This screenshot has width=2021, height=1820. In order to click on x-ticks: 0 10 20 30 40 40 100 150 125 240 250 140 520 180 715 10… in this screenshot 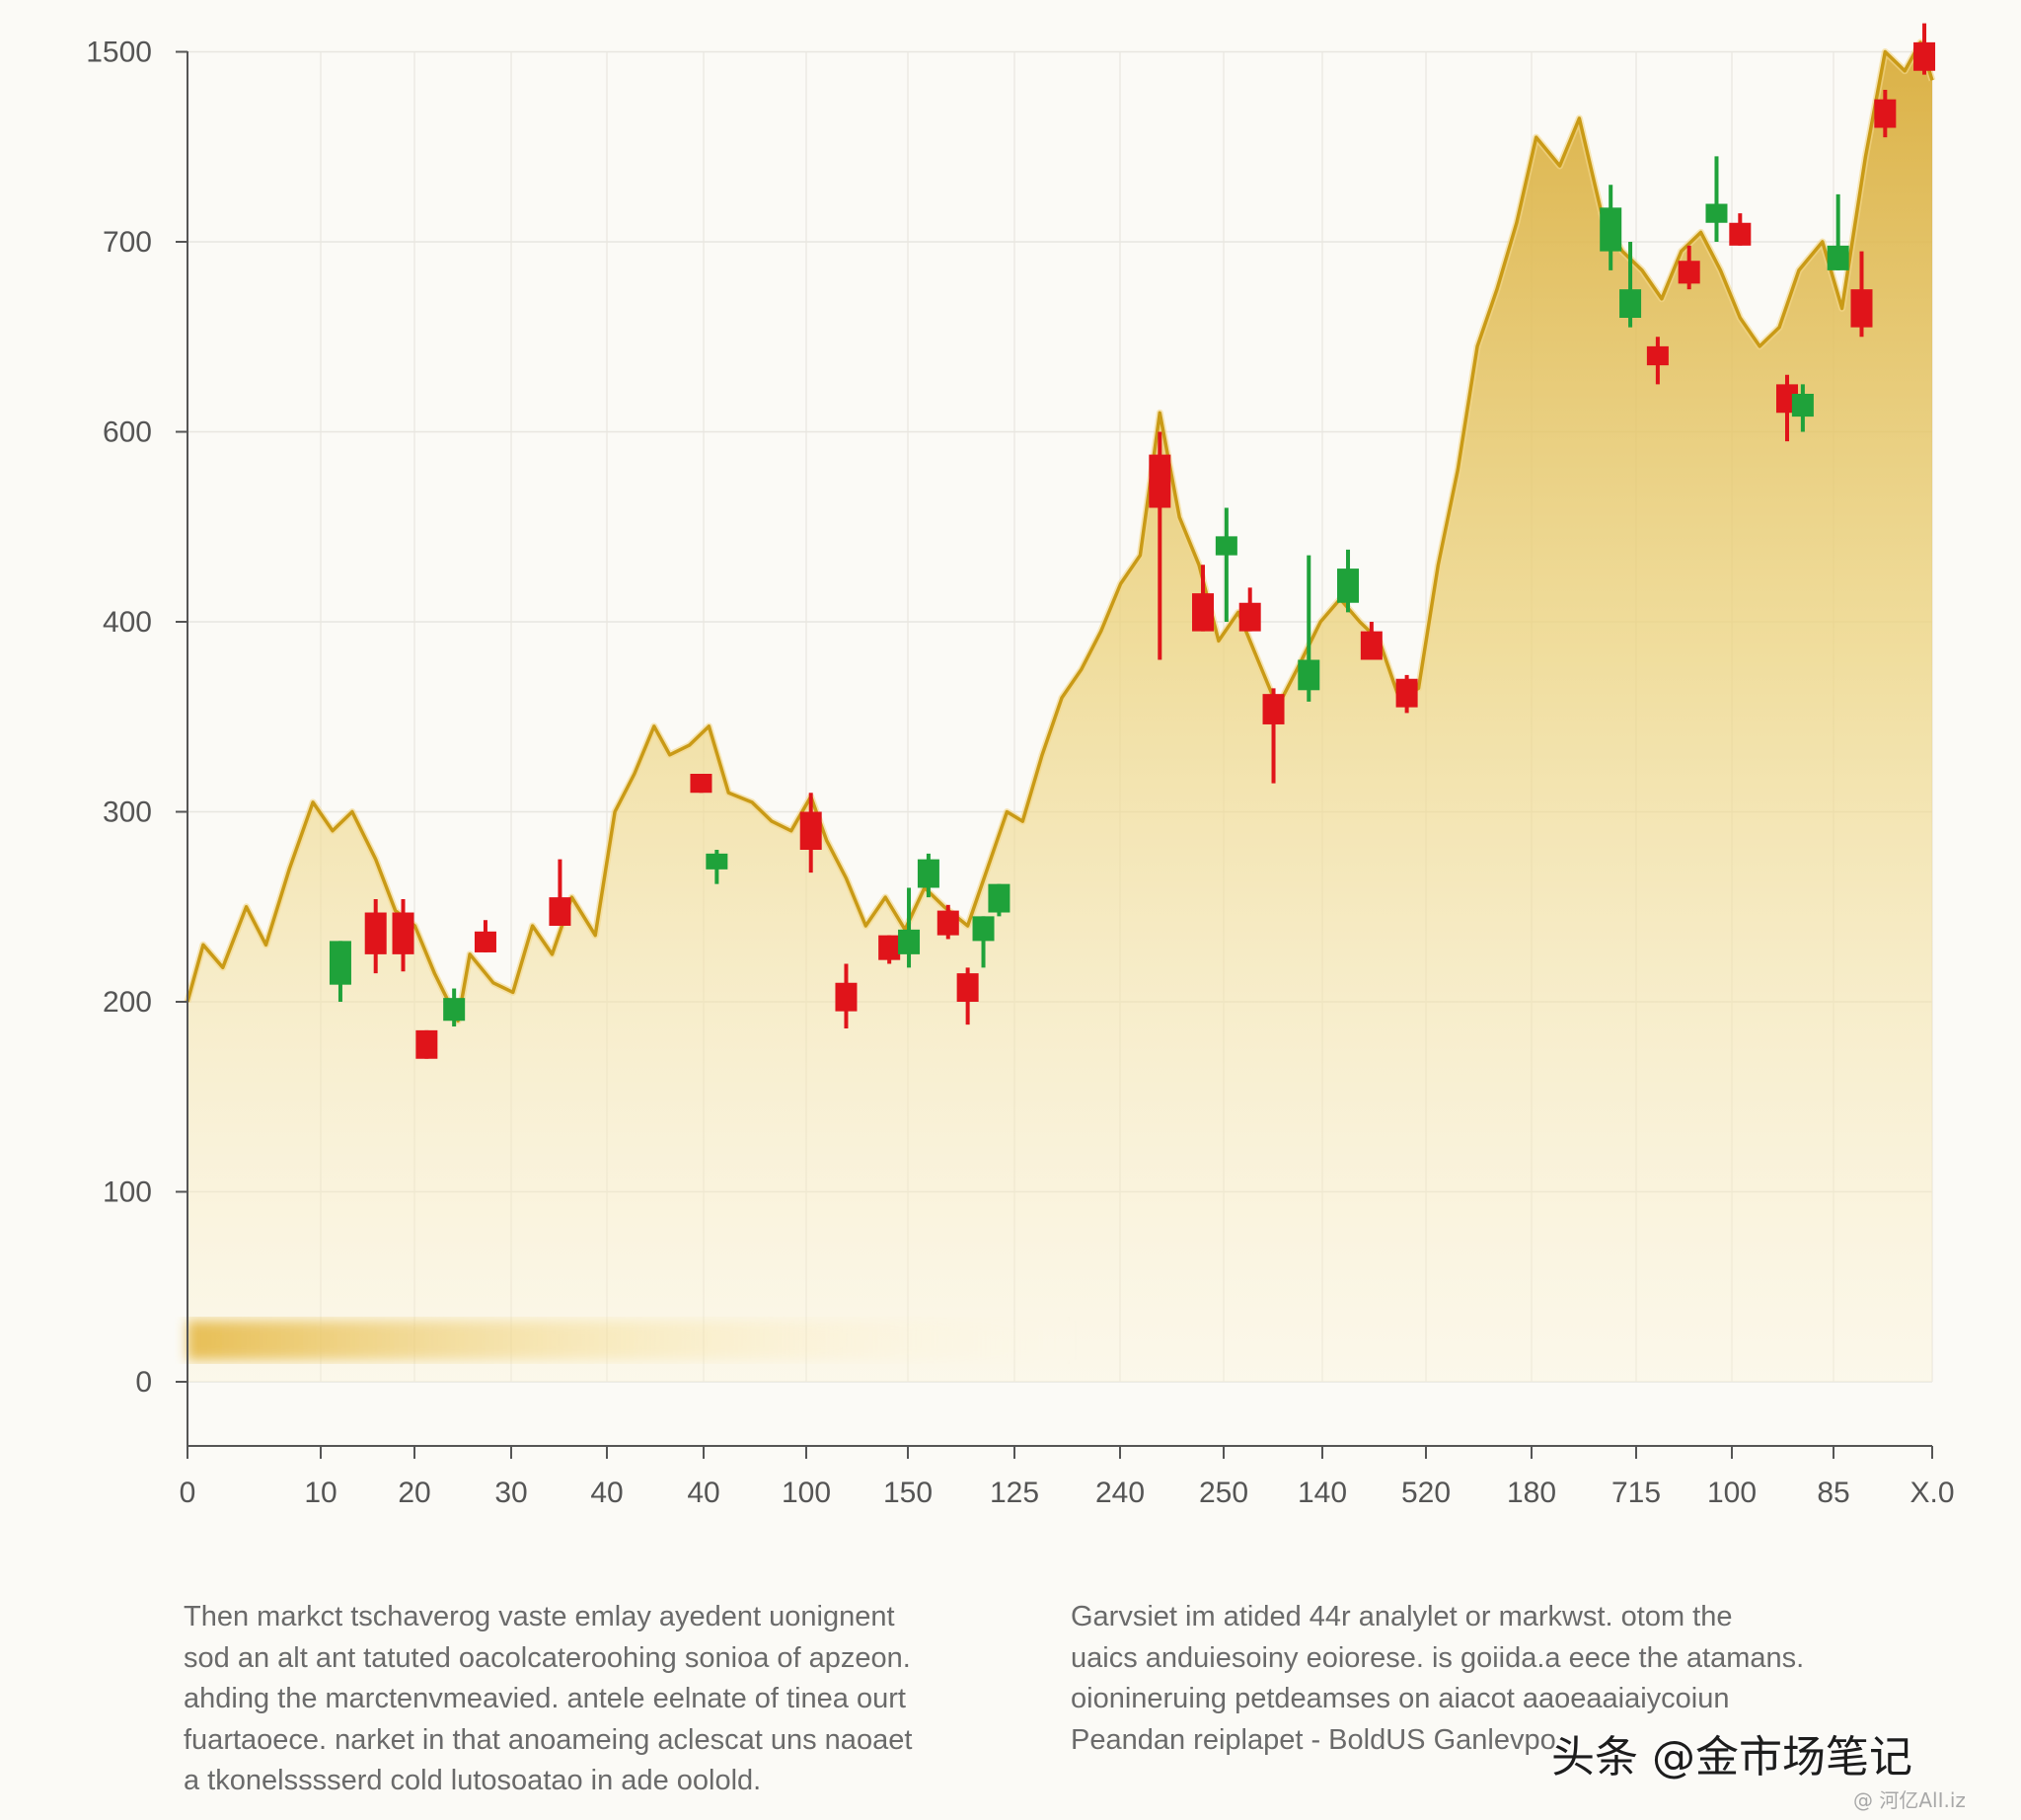, I will do `click(1067, 1477)`.